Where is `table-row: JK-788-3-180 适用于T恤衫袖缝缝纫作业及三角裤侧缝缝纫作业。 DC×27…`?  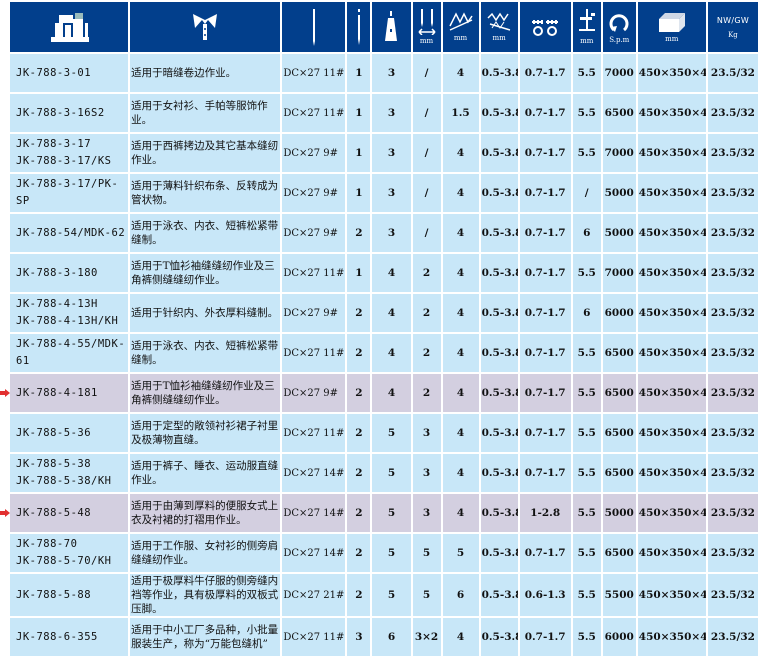
table-row: JK-788-3-180 适用于T恤衫袖缝缝纫作业及三角裤侧缝缝纫作业。 DC×27… is located at coordinates (384, 273).